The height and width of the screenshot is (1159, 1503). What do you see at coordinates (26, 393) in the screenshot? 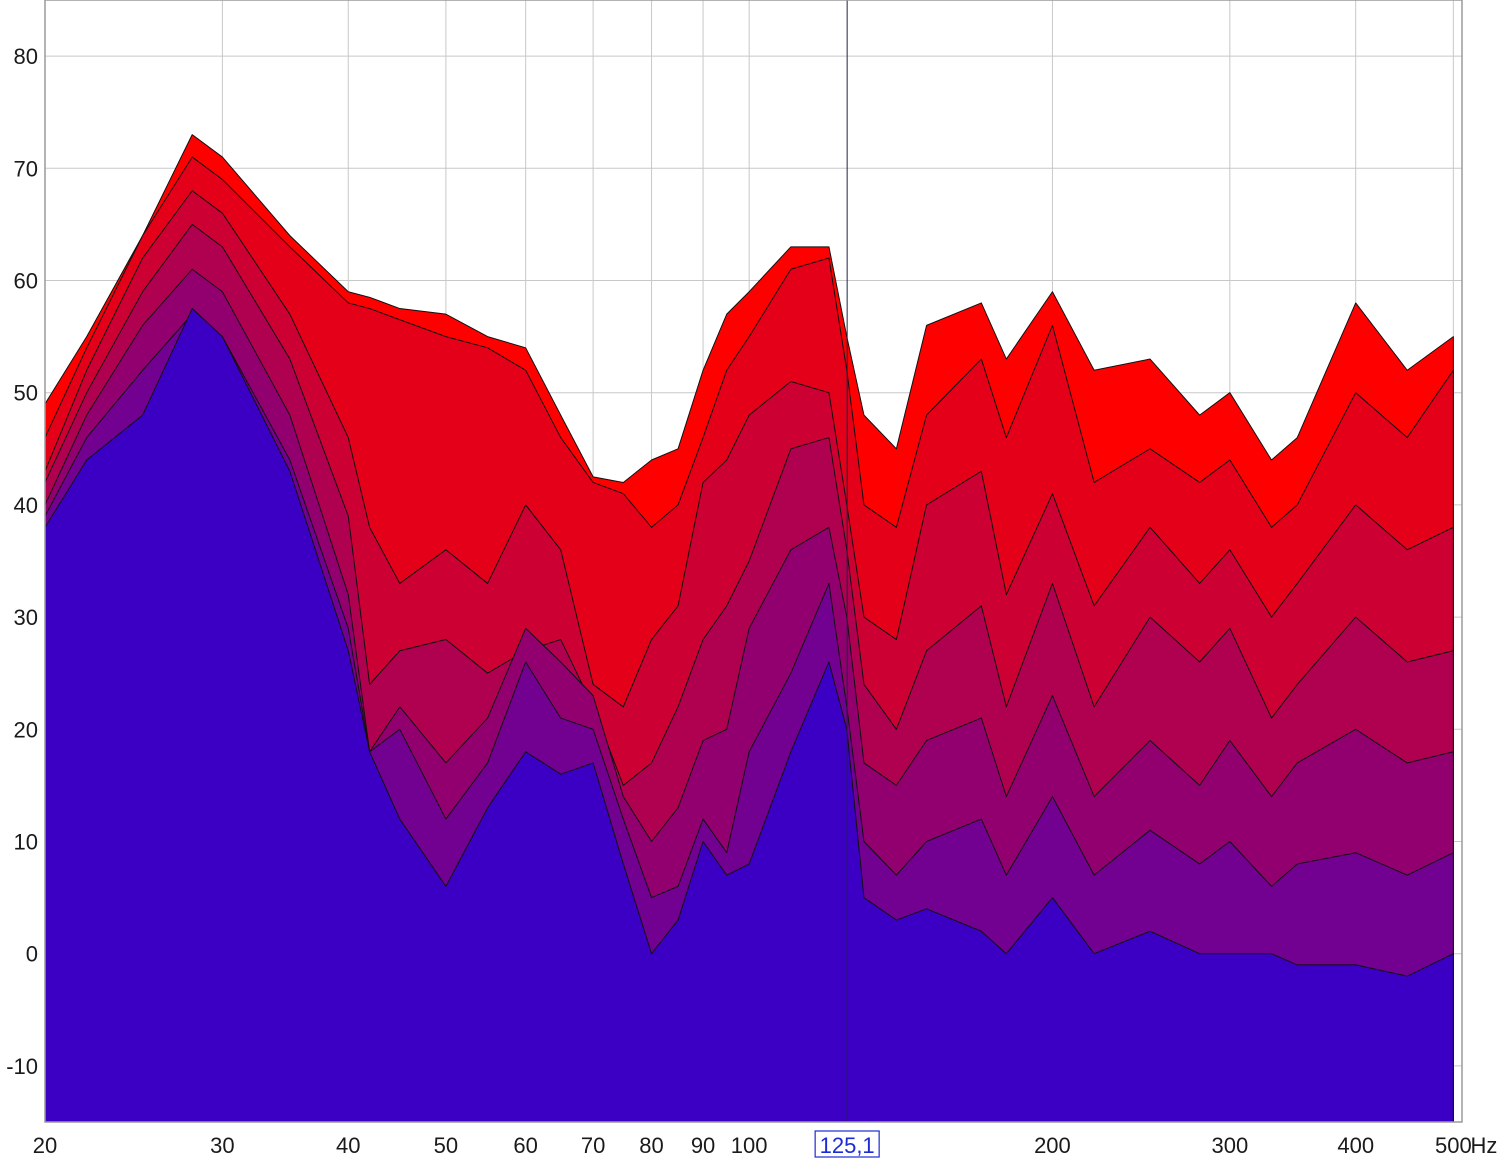
I see `y-tick-label: 50` at bounding box center [26, 393].